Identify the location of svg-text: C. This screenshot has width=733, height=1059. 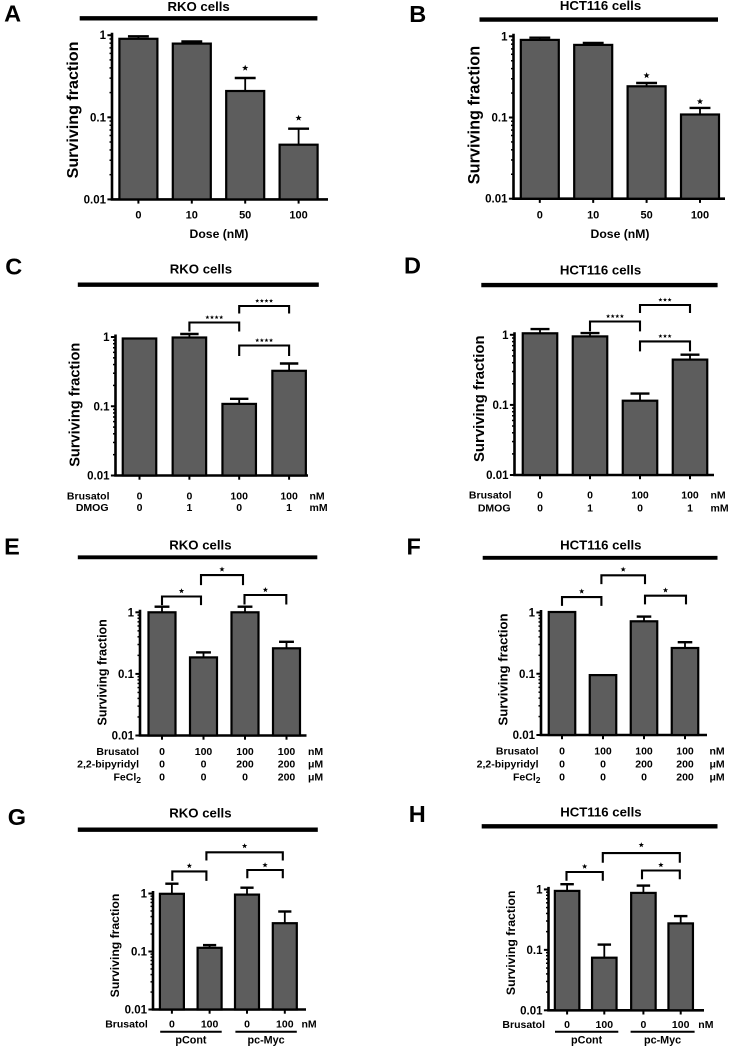
(13, 267).